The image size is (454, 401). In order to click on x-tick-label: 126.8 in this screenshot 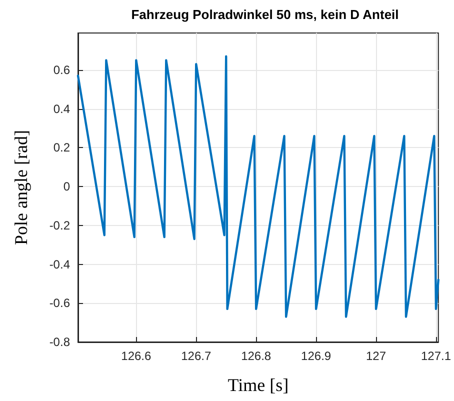, I will do `click(256, 356)`.